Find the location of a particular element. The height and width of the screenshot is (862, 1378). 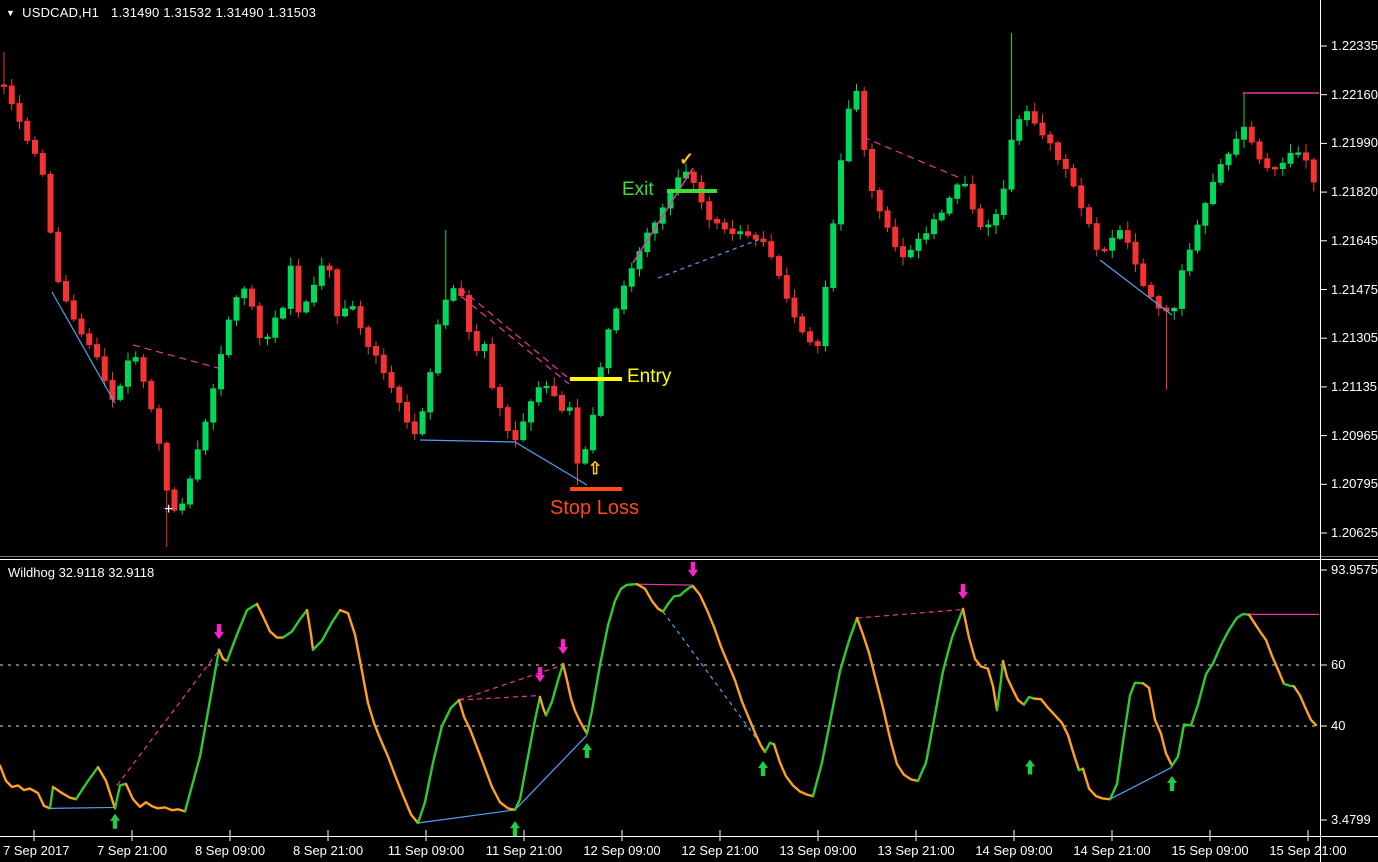

exit-label: Exit is located at coordinates (638, 189).